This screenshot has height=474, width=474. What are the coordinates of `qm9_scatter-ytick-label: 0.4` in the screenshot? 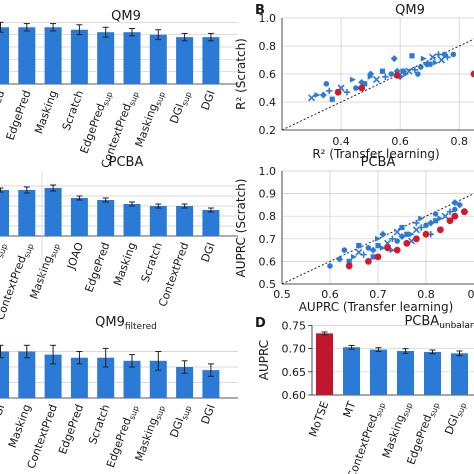 It's located at (268, 102).